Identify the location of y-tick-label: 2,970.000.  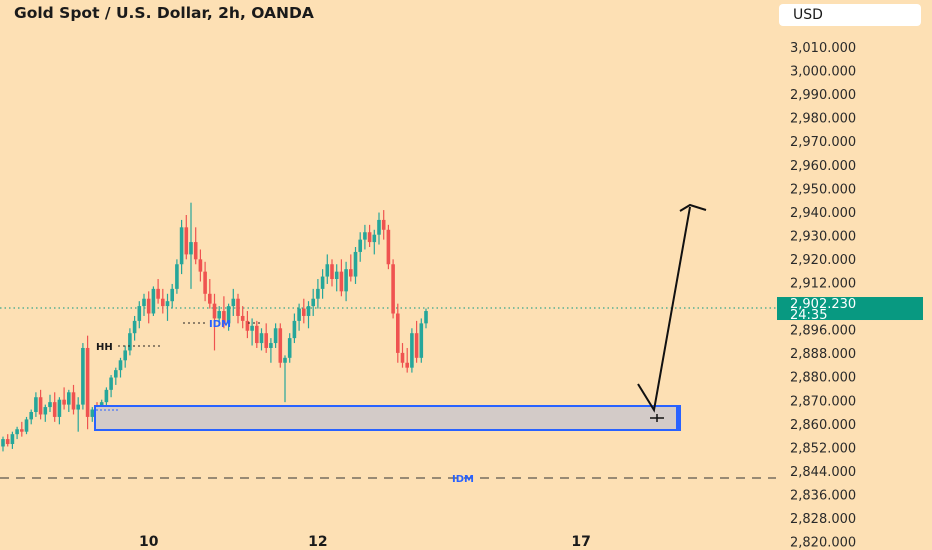
(823, 142).